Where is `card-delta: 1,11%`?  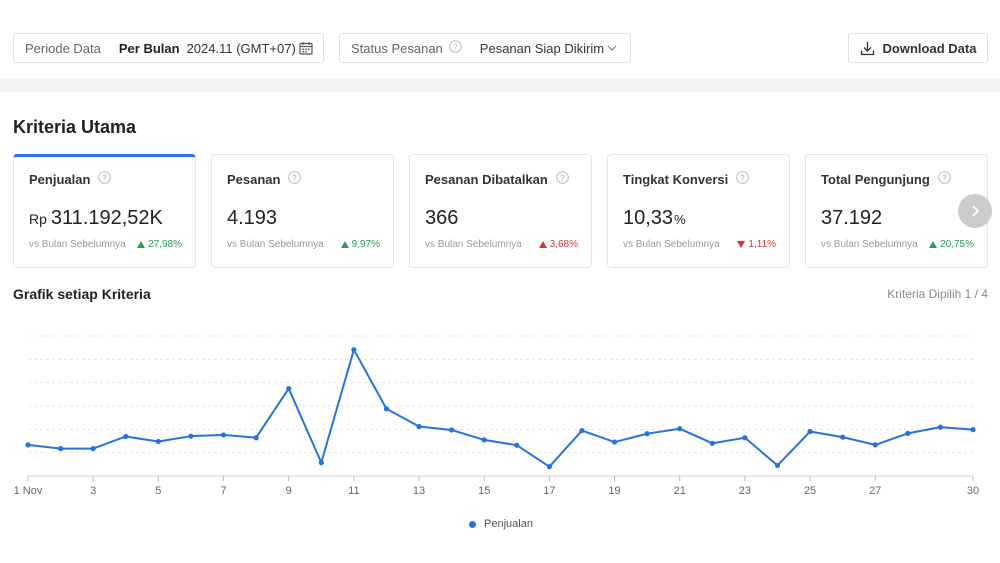
card-delta: 1,11% is located at coordinates (756, 244).